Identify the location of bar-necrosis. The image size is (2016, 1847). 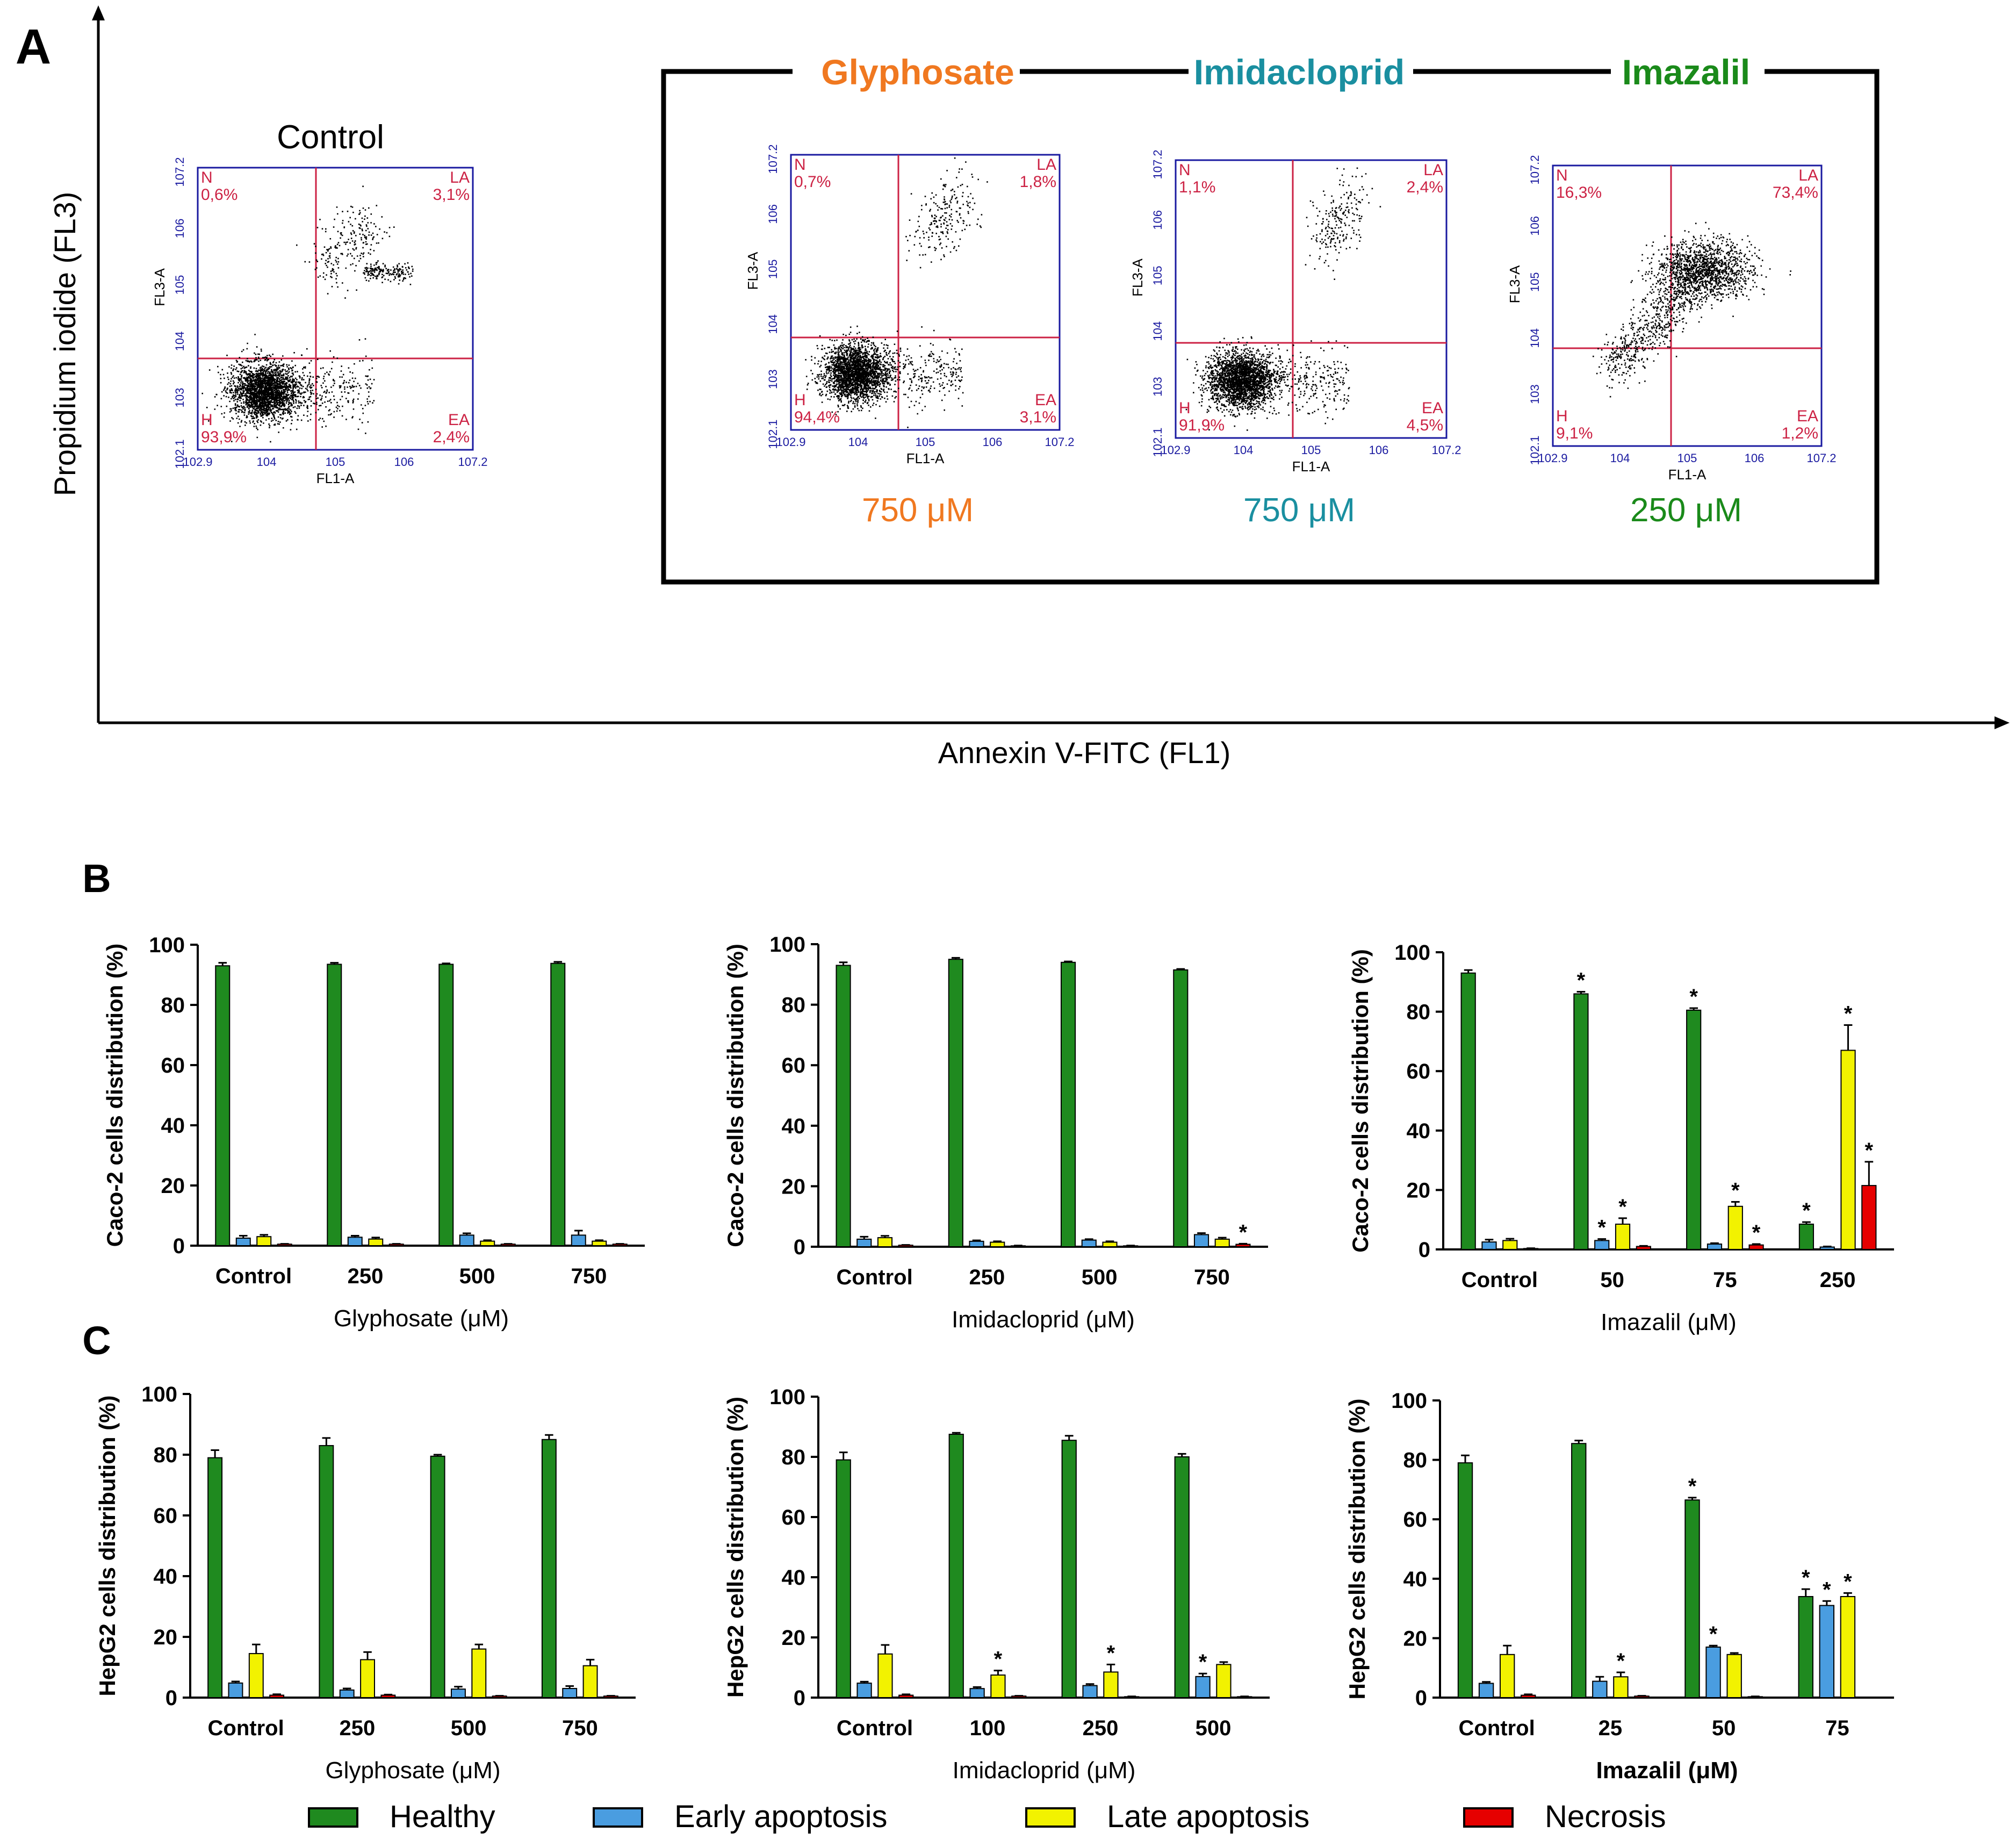
(1643, 1248).